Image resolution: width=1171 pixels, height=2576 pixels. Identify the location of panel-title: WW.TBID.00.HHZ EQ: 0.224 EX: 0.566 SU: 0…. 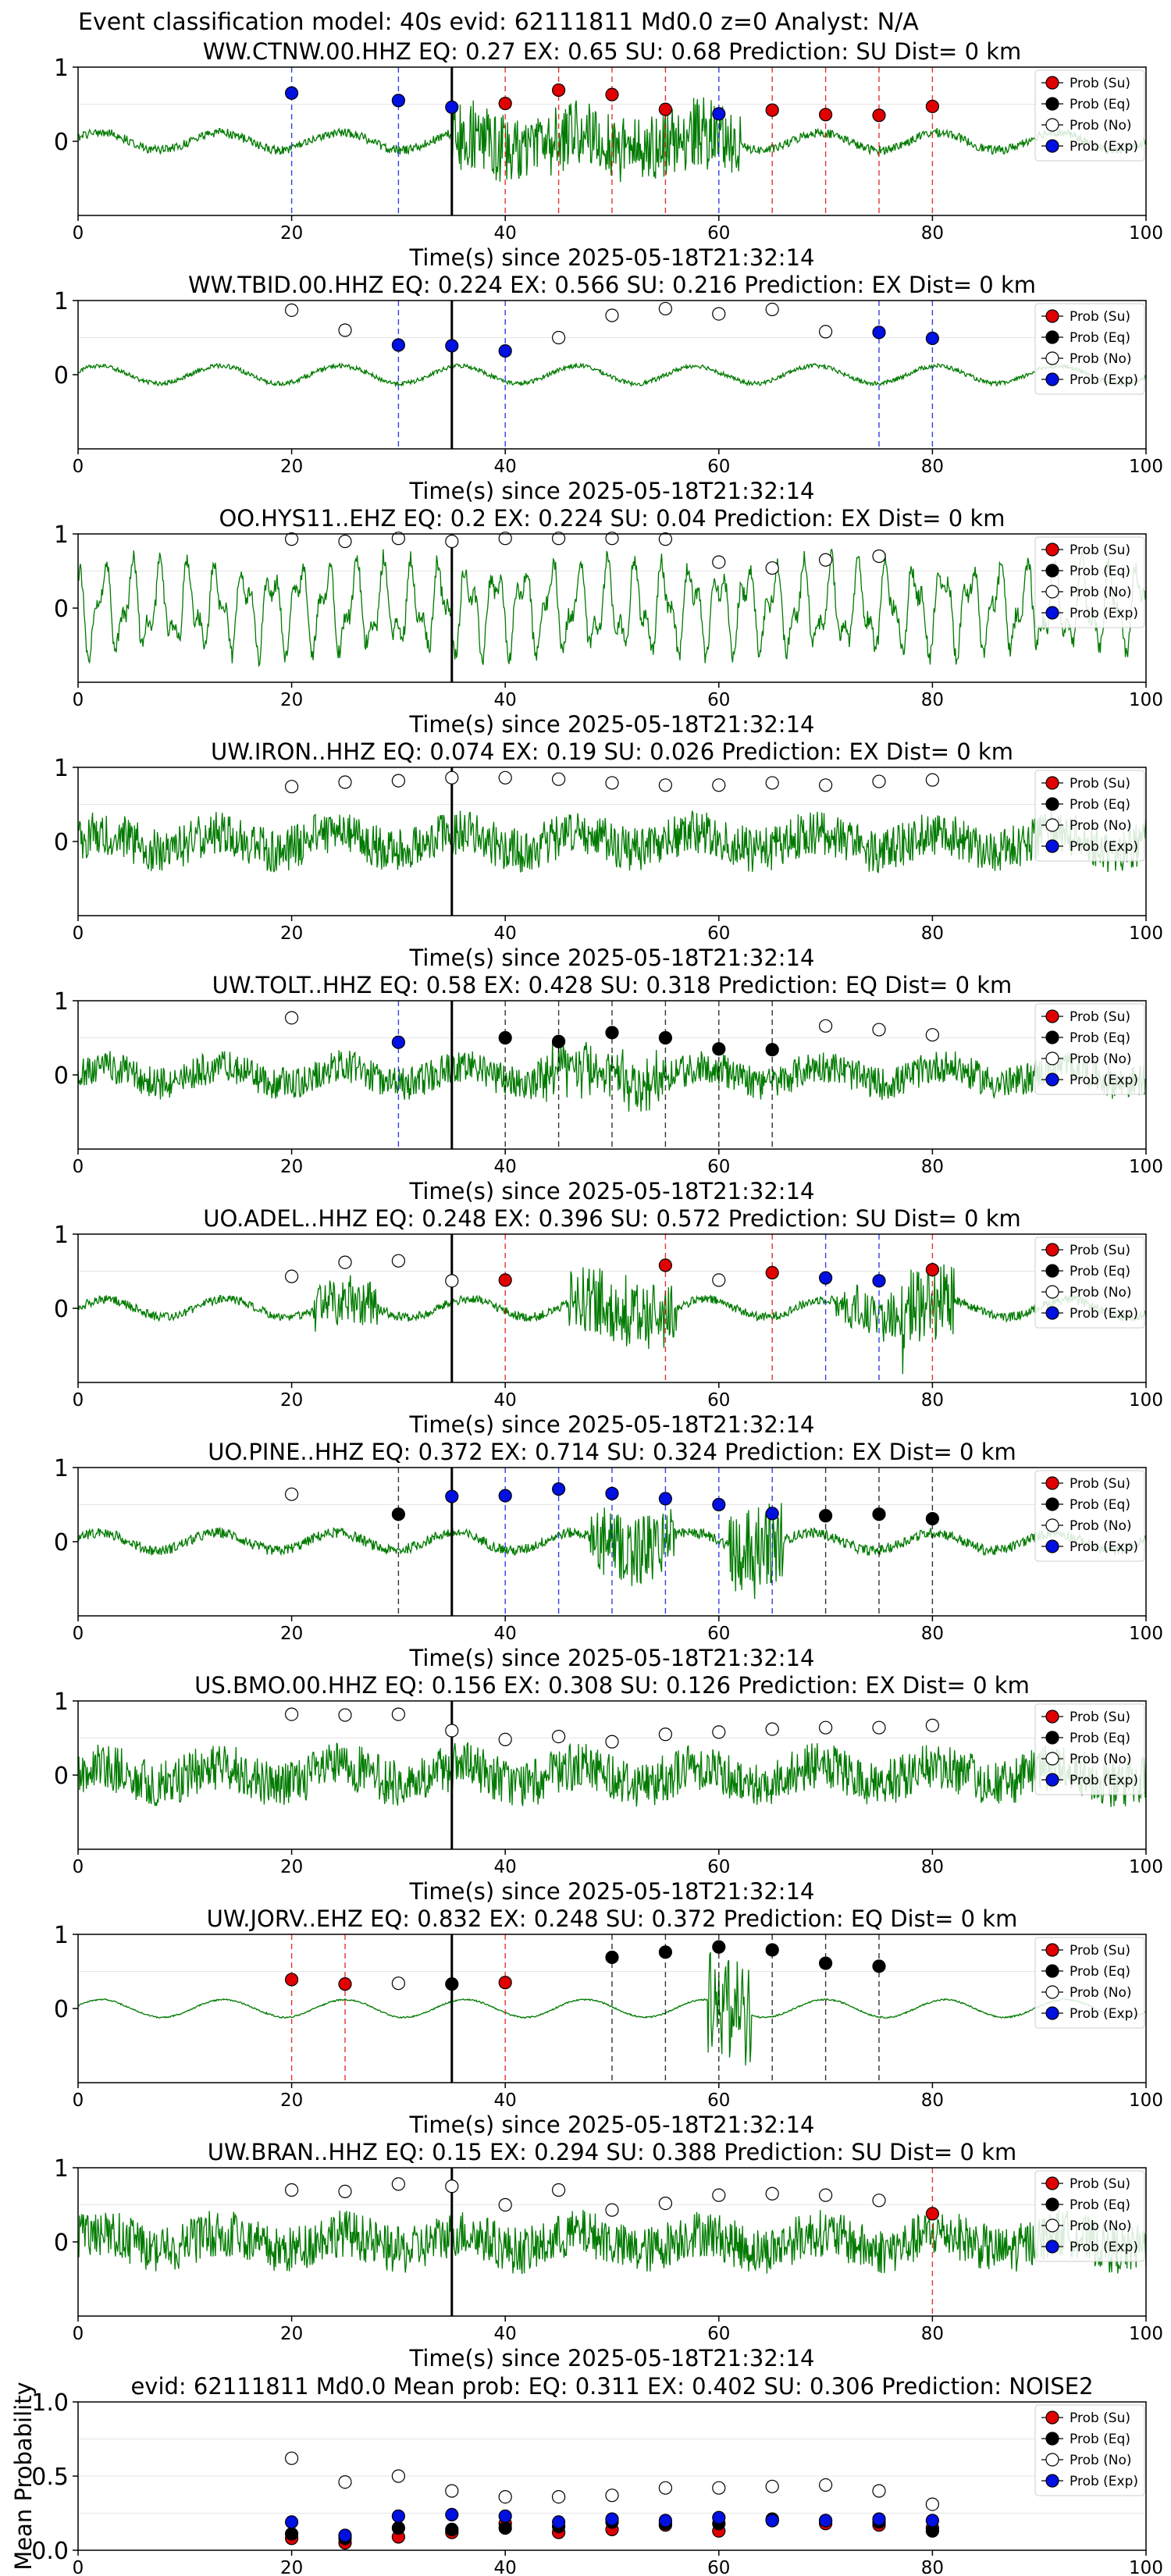
(612, 285).